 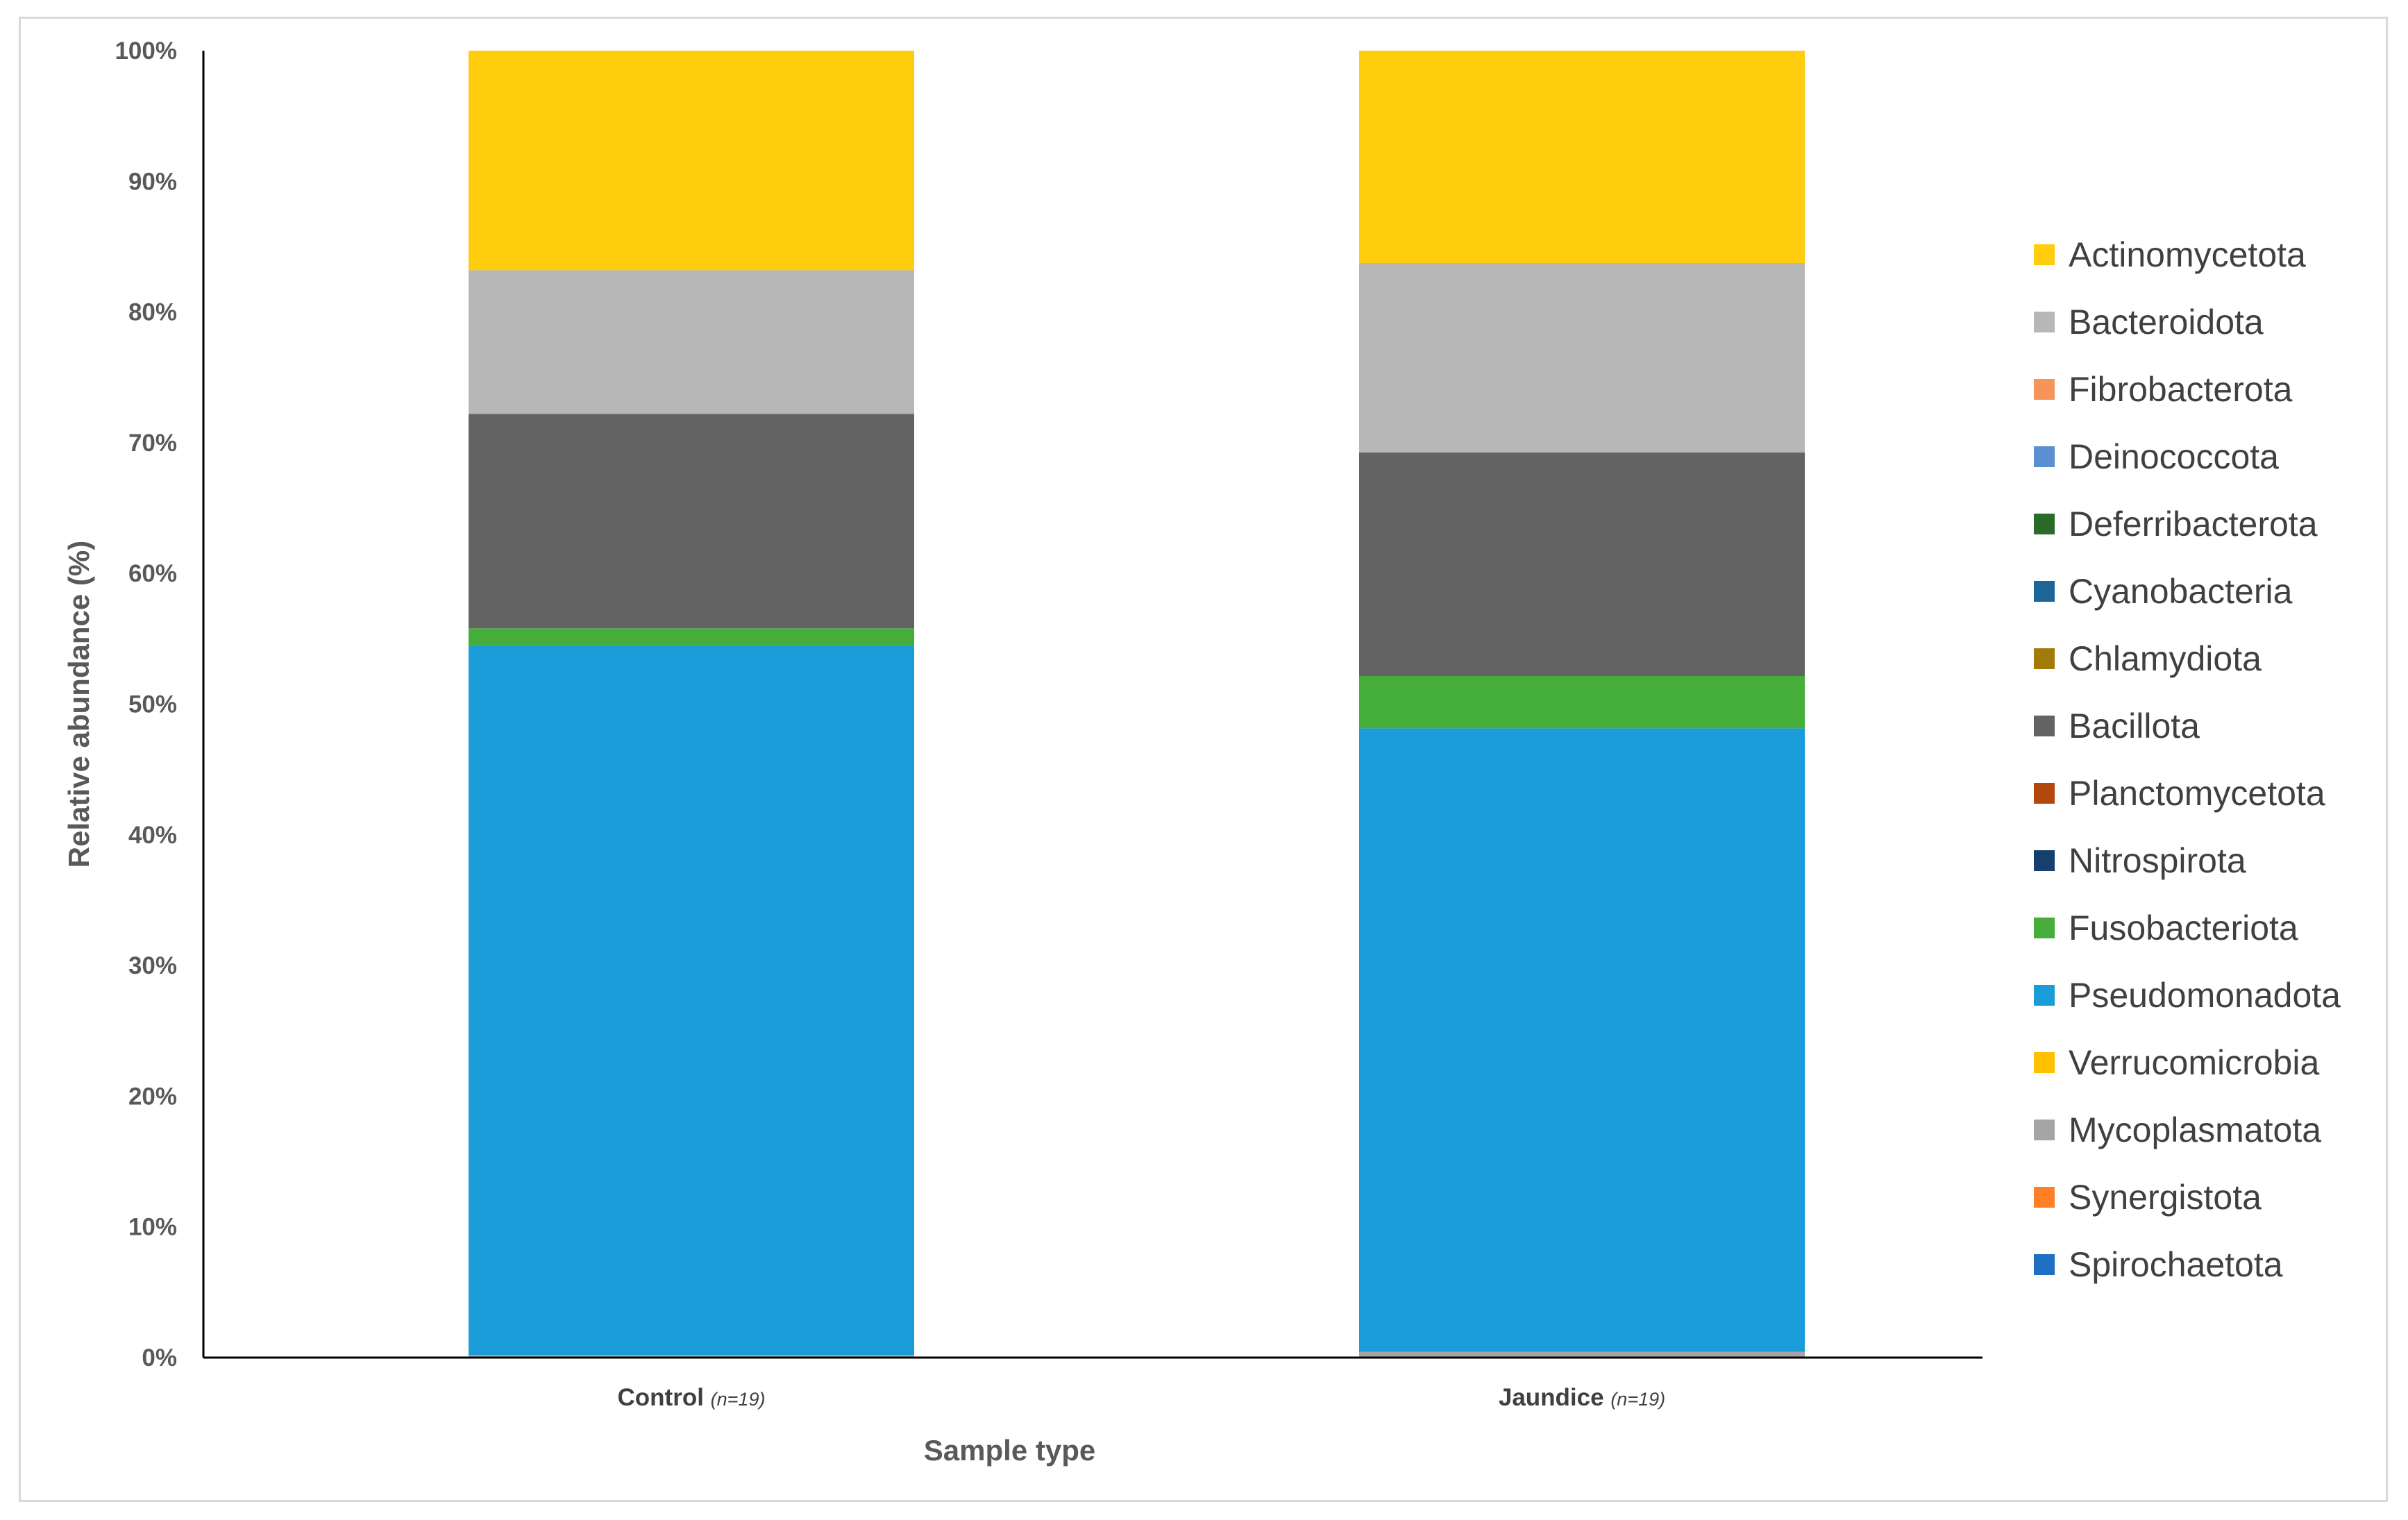 I want to click on y-tick-labels: 0% 10% 20% 30% 40% 50% 60% 70% 80% 90% 100%, so click(x=146, y=704).